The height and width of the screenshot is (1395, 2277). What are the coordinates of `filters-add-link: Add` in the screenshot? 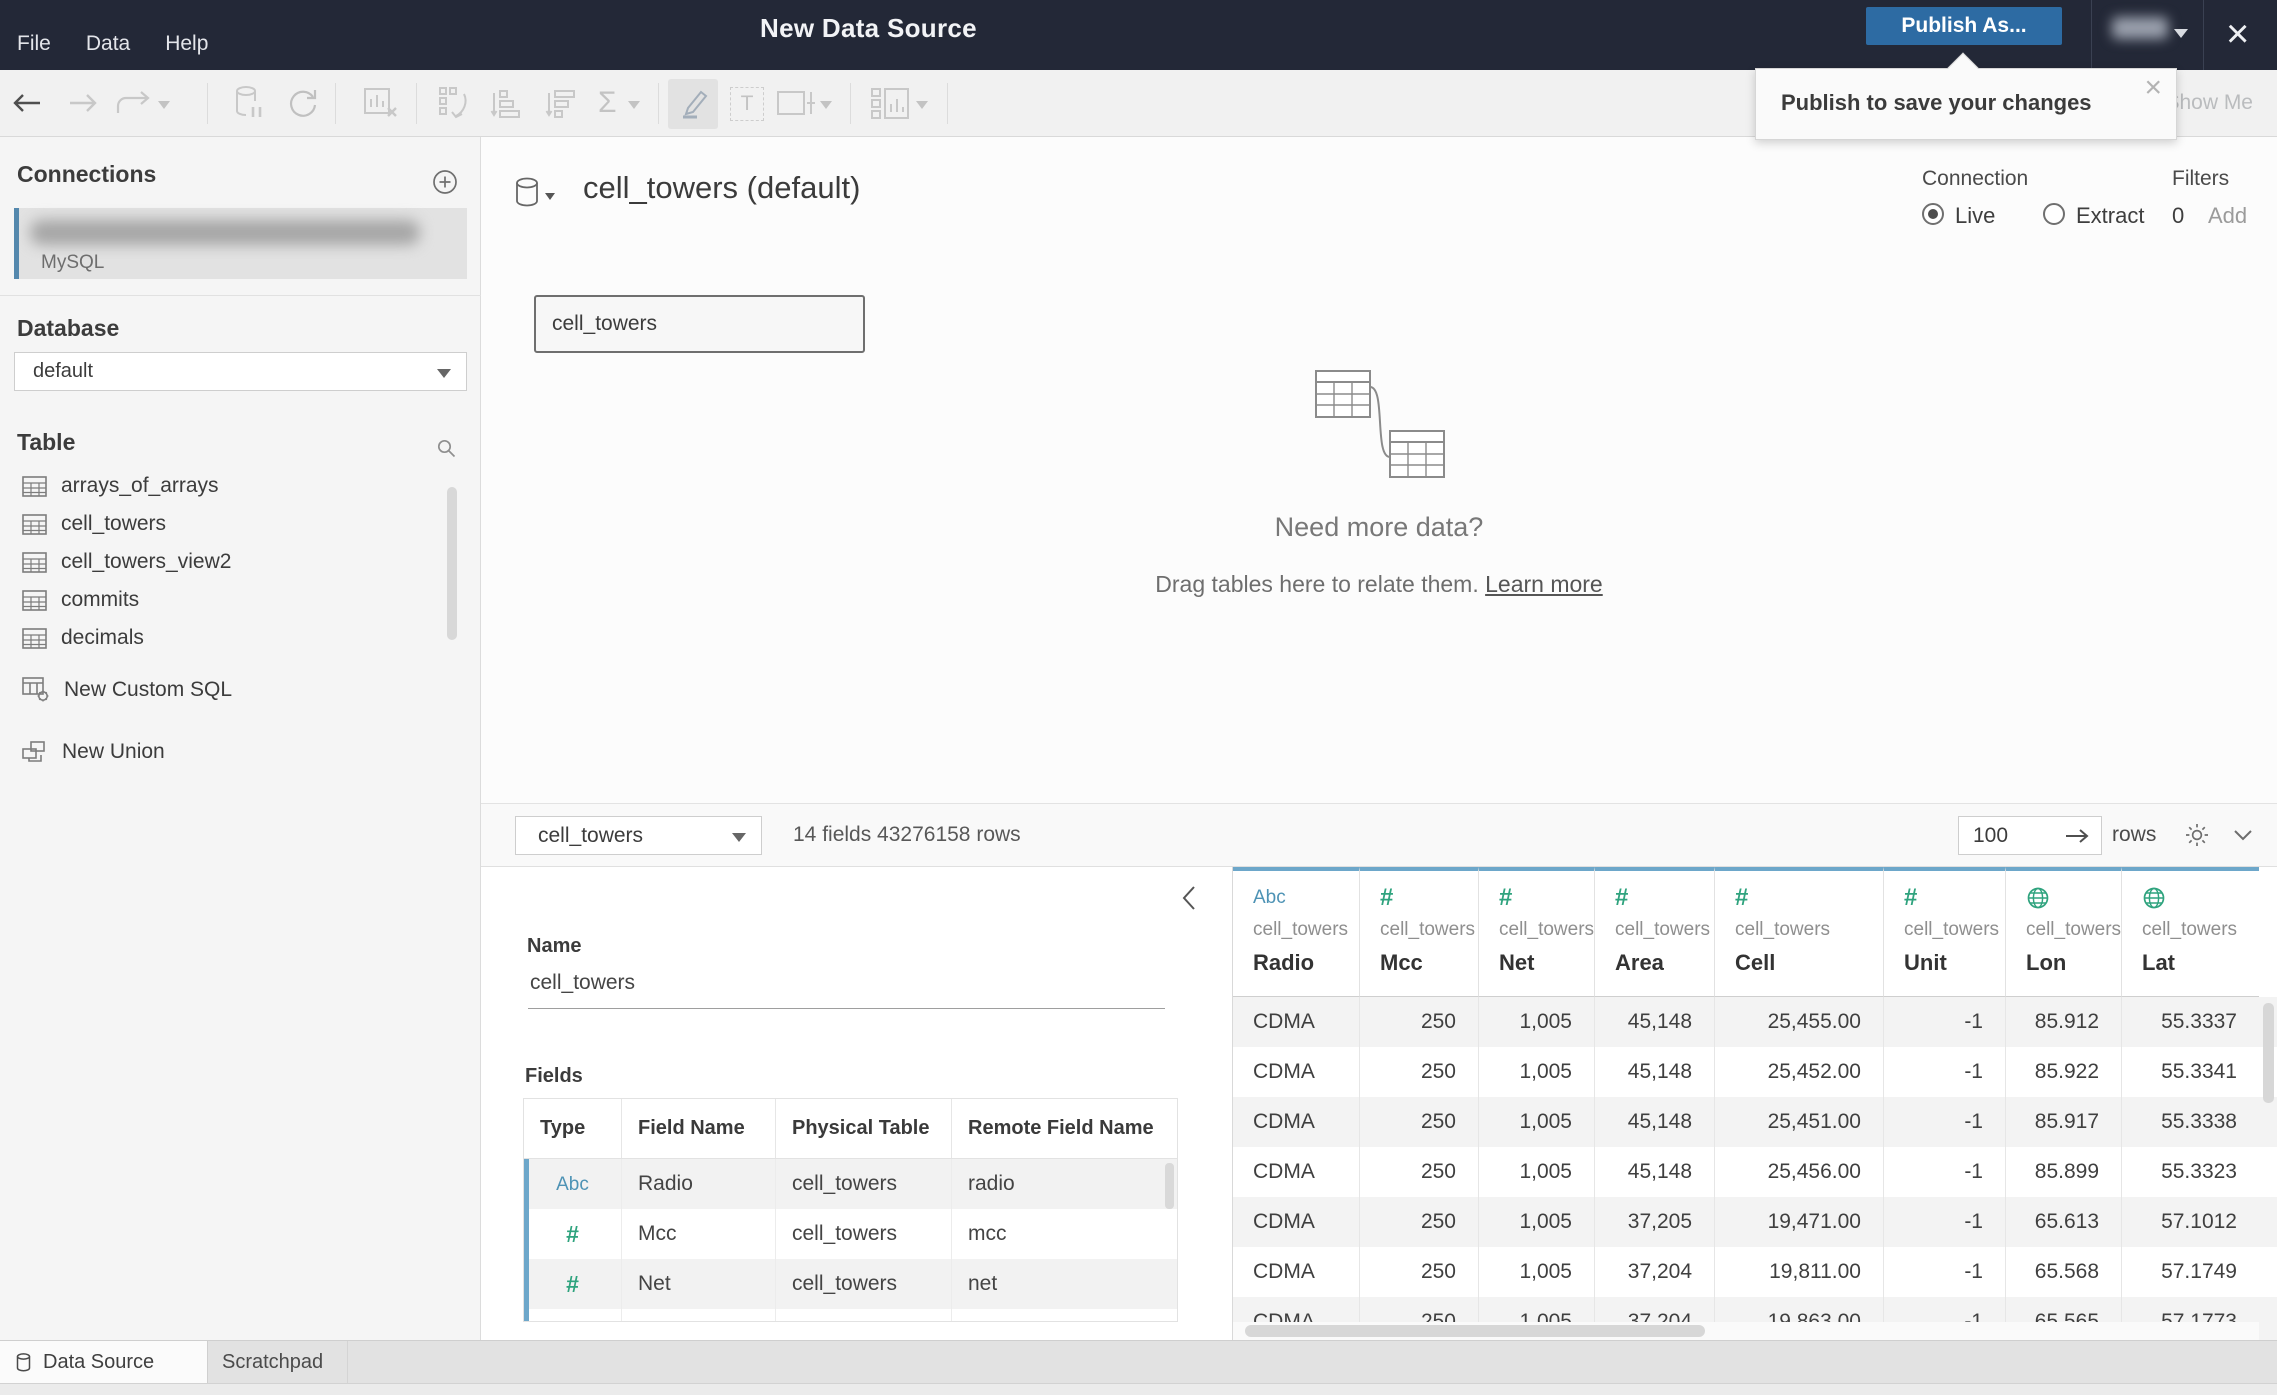 It's located at (2228, 215).